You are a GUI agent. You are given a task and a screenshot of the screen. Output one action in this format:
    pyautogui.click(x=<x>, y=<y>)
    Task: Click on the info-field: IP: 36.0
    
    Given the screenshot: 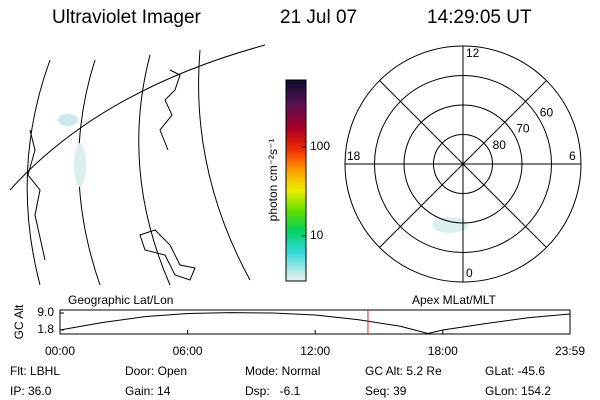 What is the action you would take?
    pyautogui.click(x=31, y=391)
    